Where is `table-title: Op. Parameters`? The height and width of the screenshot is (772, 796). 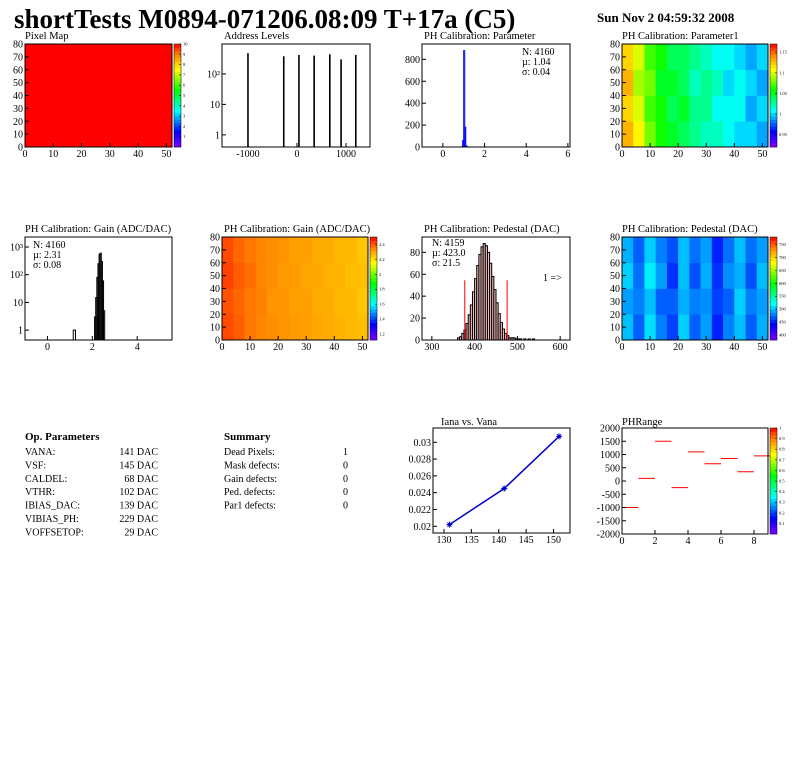 table-title: Op. Parameters is located at coordinates (62, 437).